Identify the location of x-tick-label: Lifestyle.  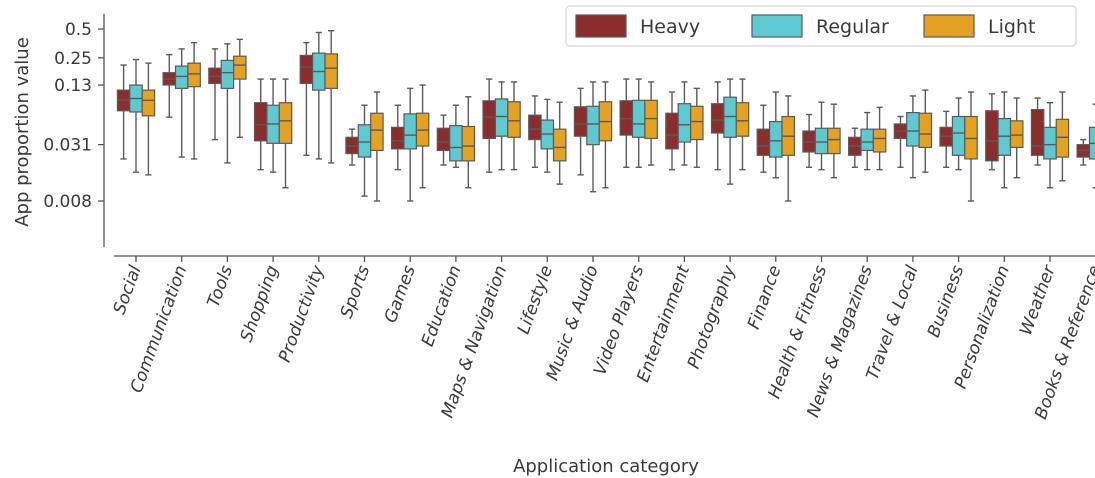
(535, 300).